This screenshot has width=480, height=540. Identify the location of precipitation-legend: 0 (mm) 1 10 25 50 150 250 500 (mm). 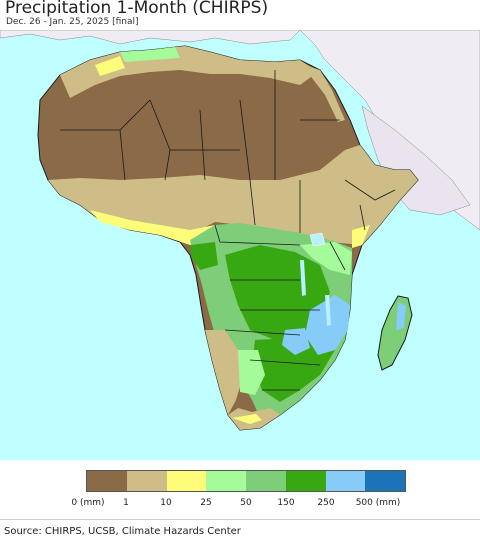
(240, 487).